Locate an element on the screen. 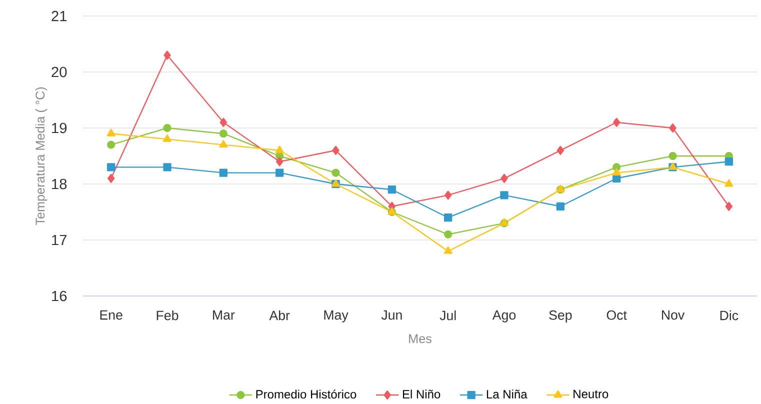 The width and height of the screenshot is (761, 404). y-tick-label: 20 is located at coordinates (59, 72).